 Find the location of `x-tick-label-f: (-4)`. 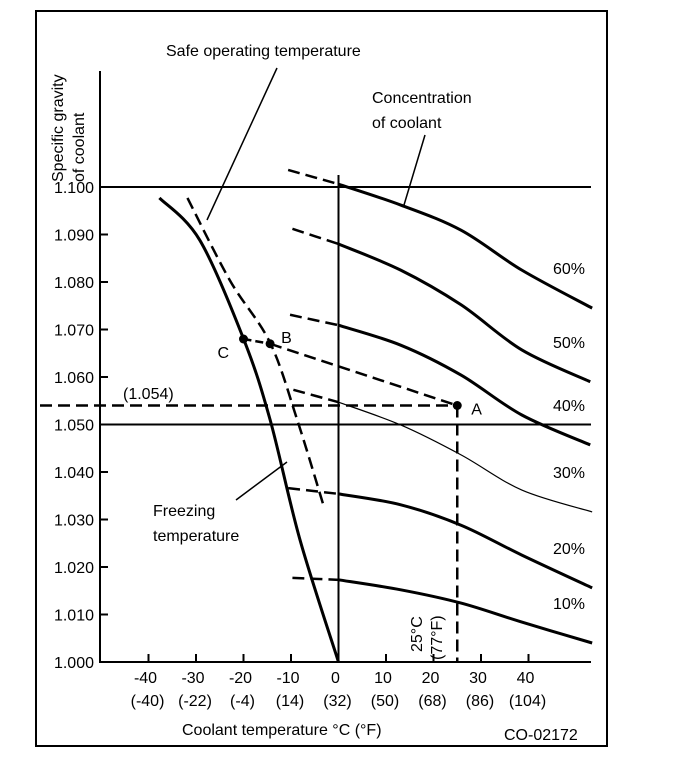

x-tick-label-f: (-4) is located at coordinates (242, 701).